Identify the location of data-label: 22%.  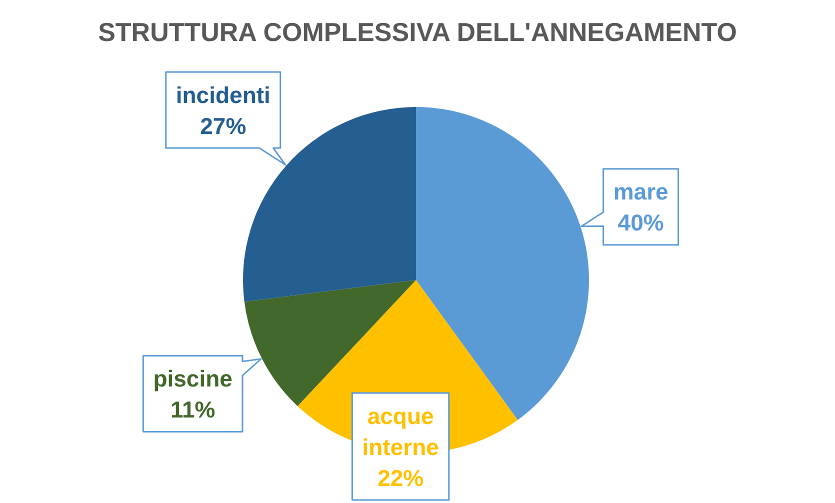
(401, 477).